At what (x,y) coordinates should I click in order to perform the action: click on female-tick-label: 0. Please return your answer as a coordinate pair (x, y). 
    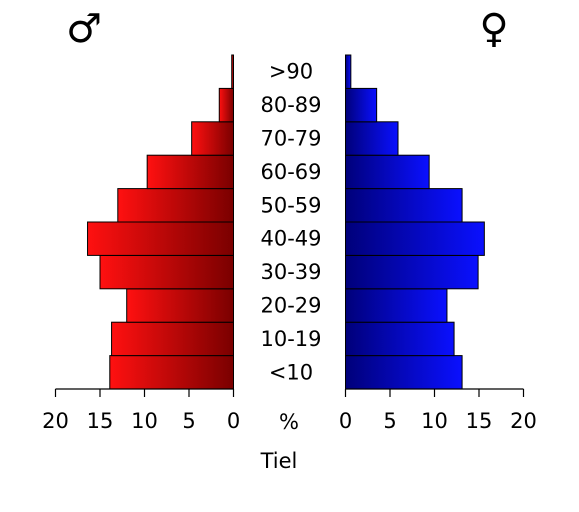
    Looking at the image, I should click on (345, 421).